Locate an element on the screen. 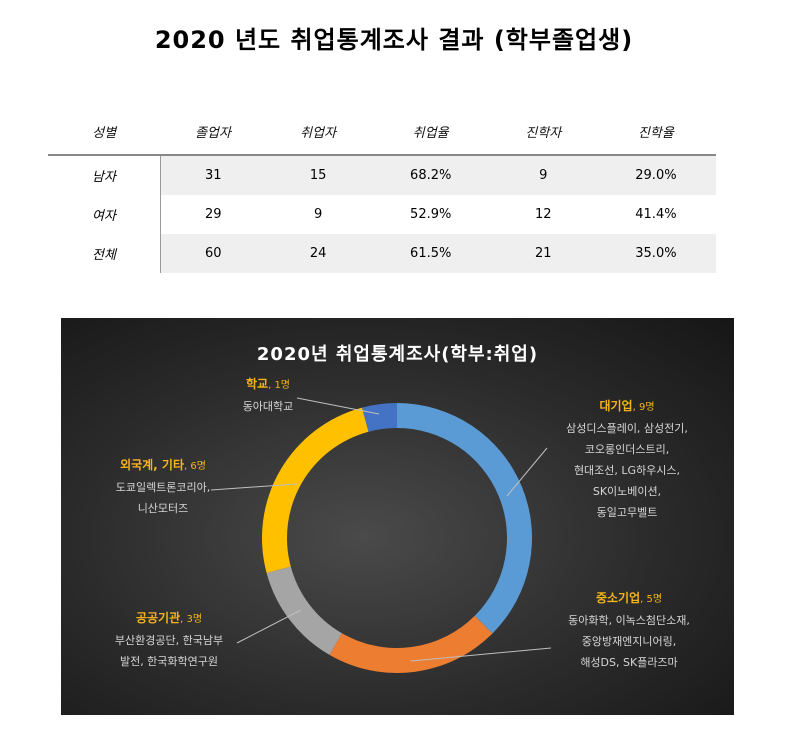 Image resolution: width=788 pixels, height=733 pixels. header-employment-rate: 취업율 is located at coordinates (430, 133).